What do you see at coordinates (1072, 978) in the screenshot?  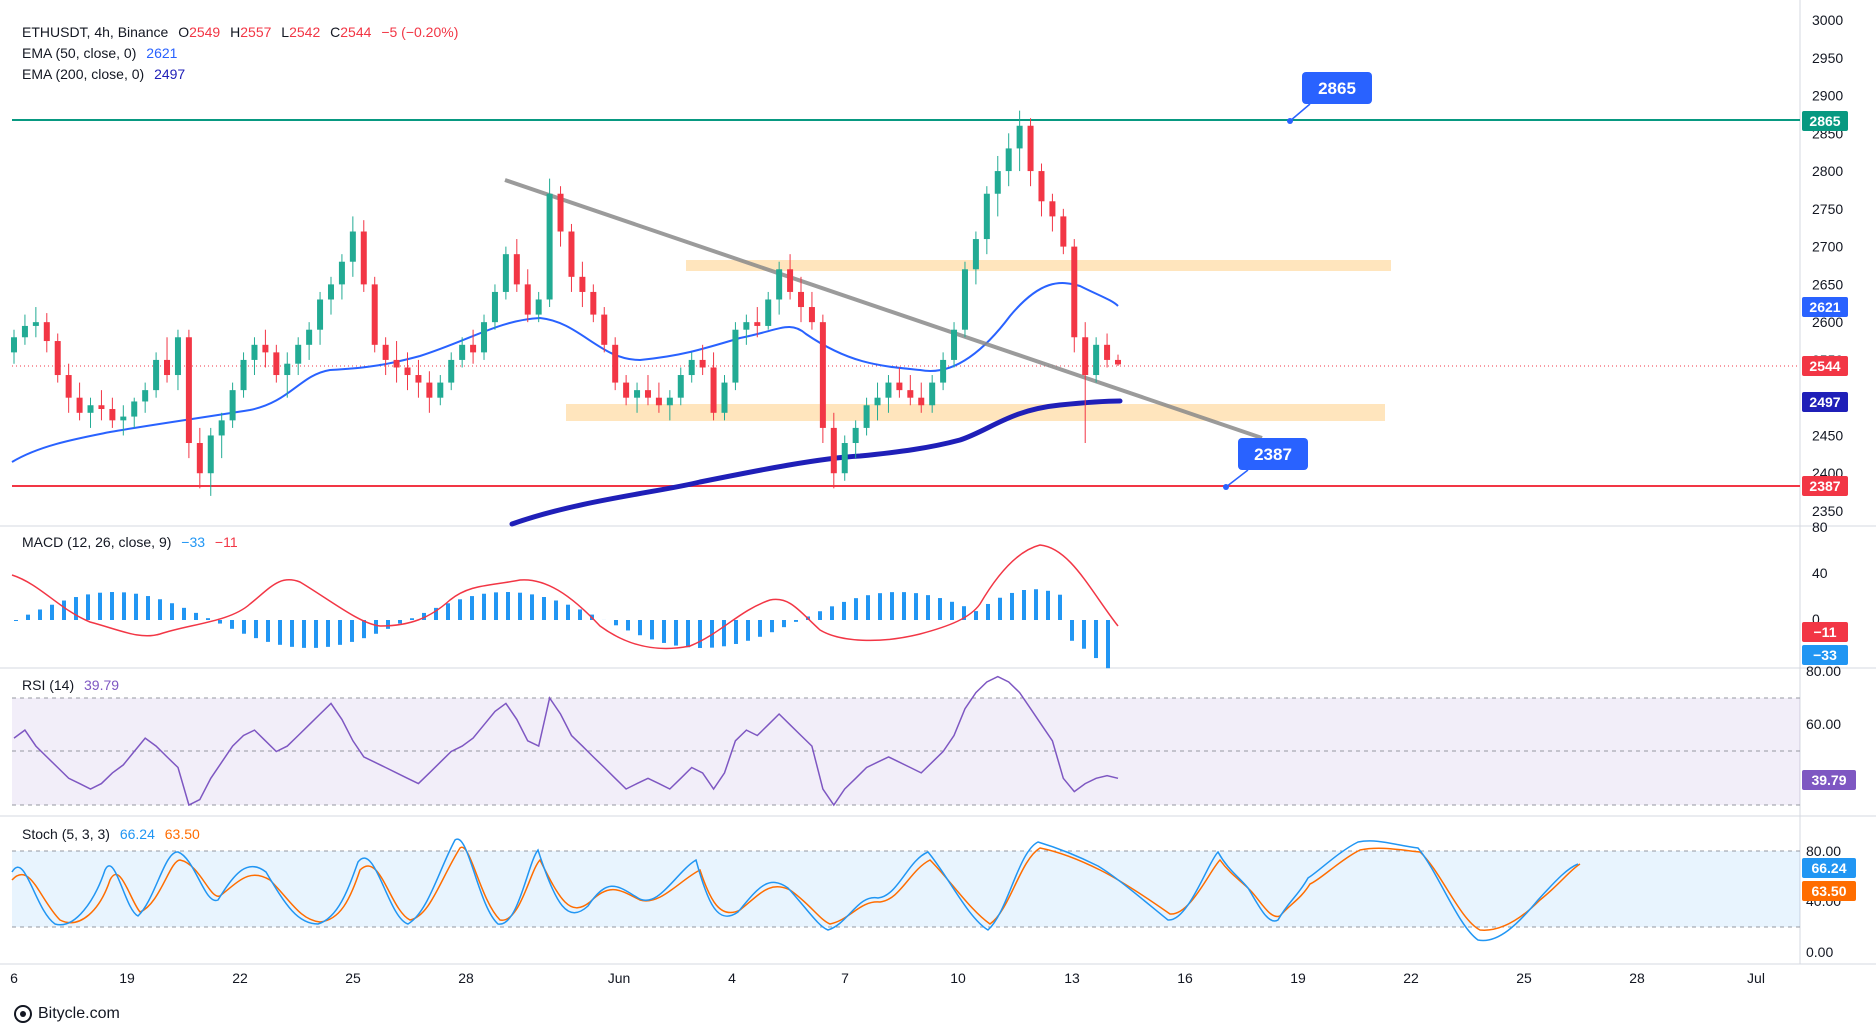 I see `time-tick: 13` at bounding box center [1072, 978].